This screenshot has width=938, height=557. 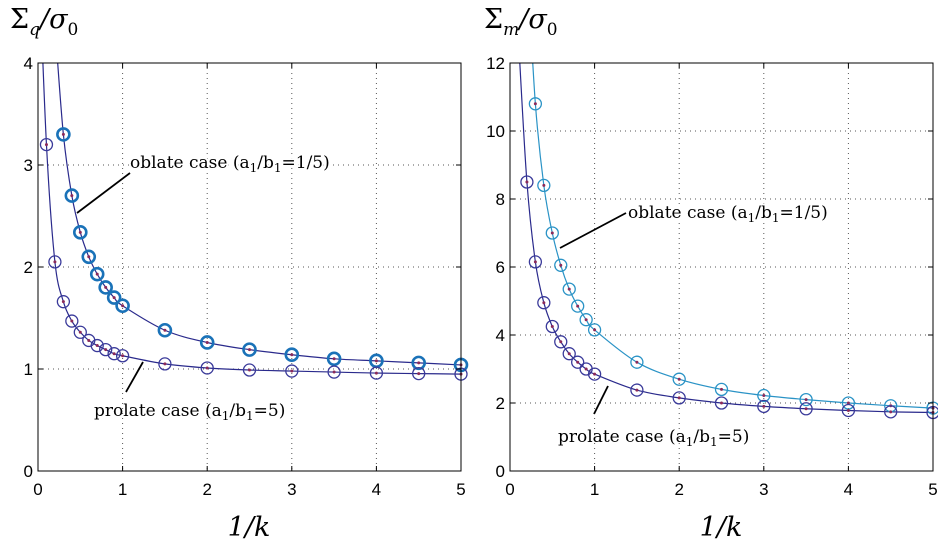 I want to click on oblate-annotation-pointer, so click(x=593, y=230).